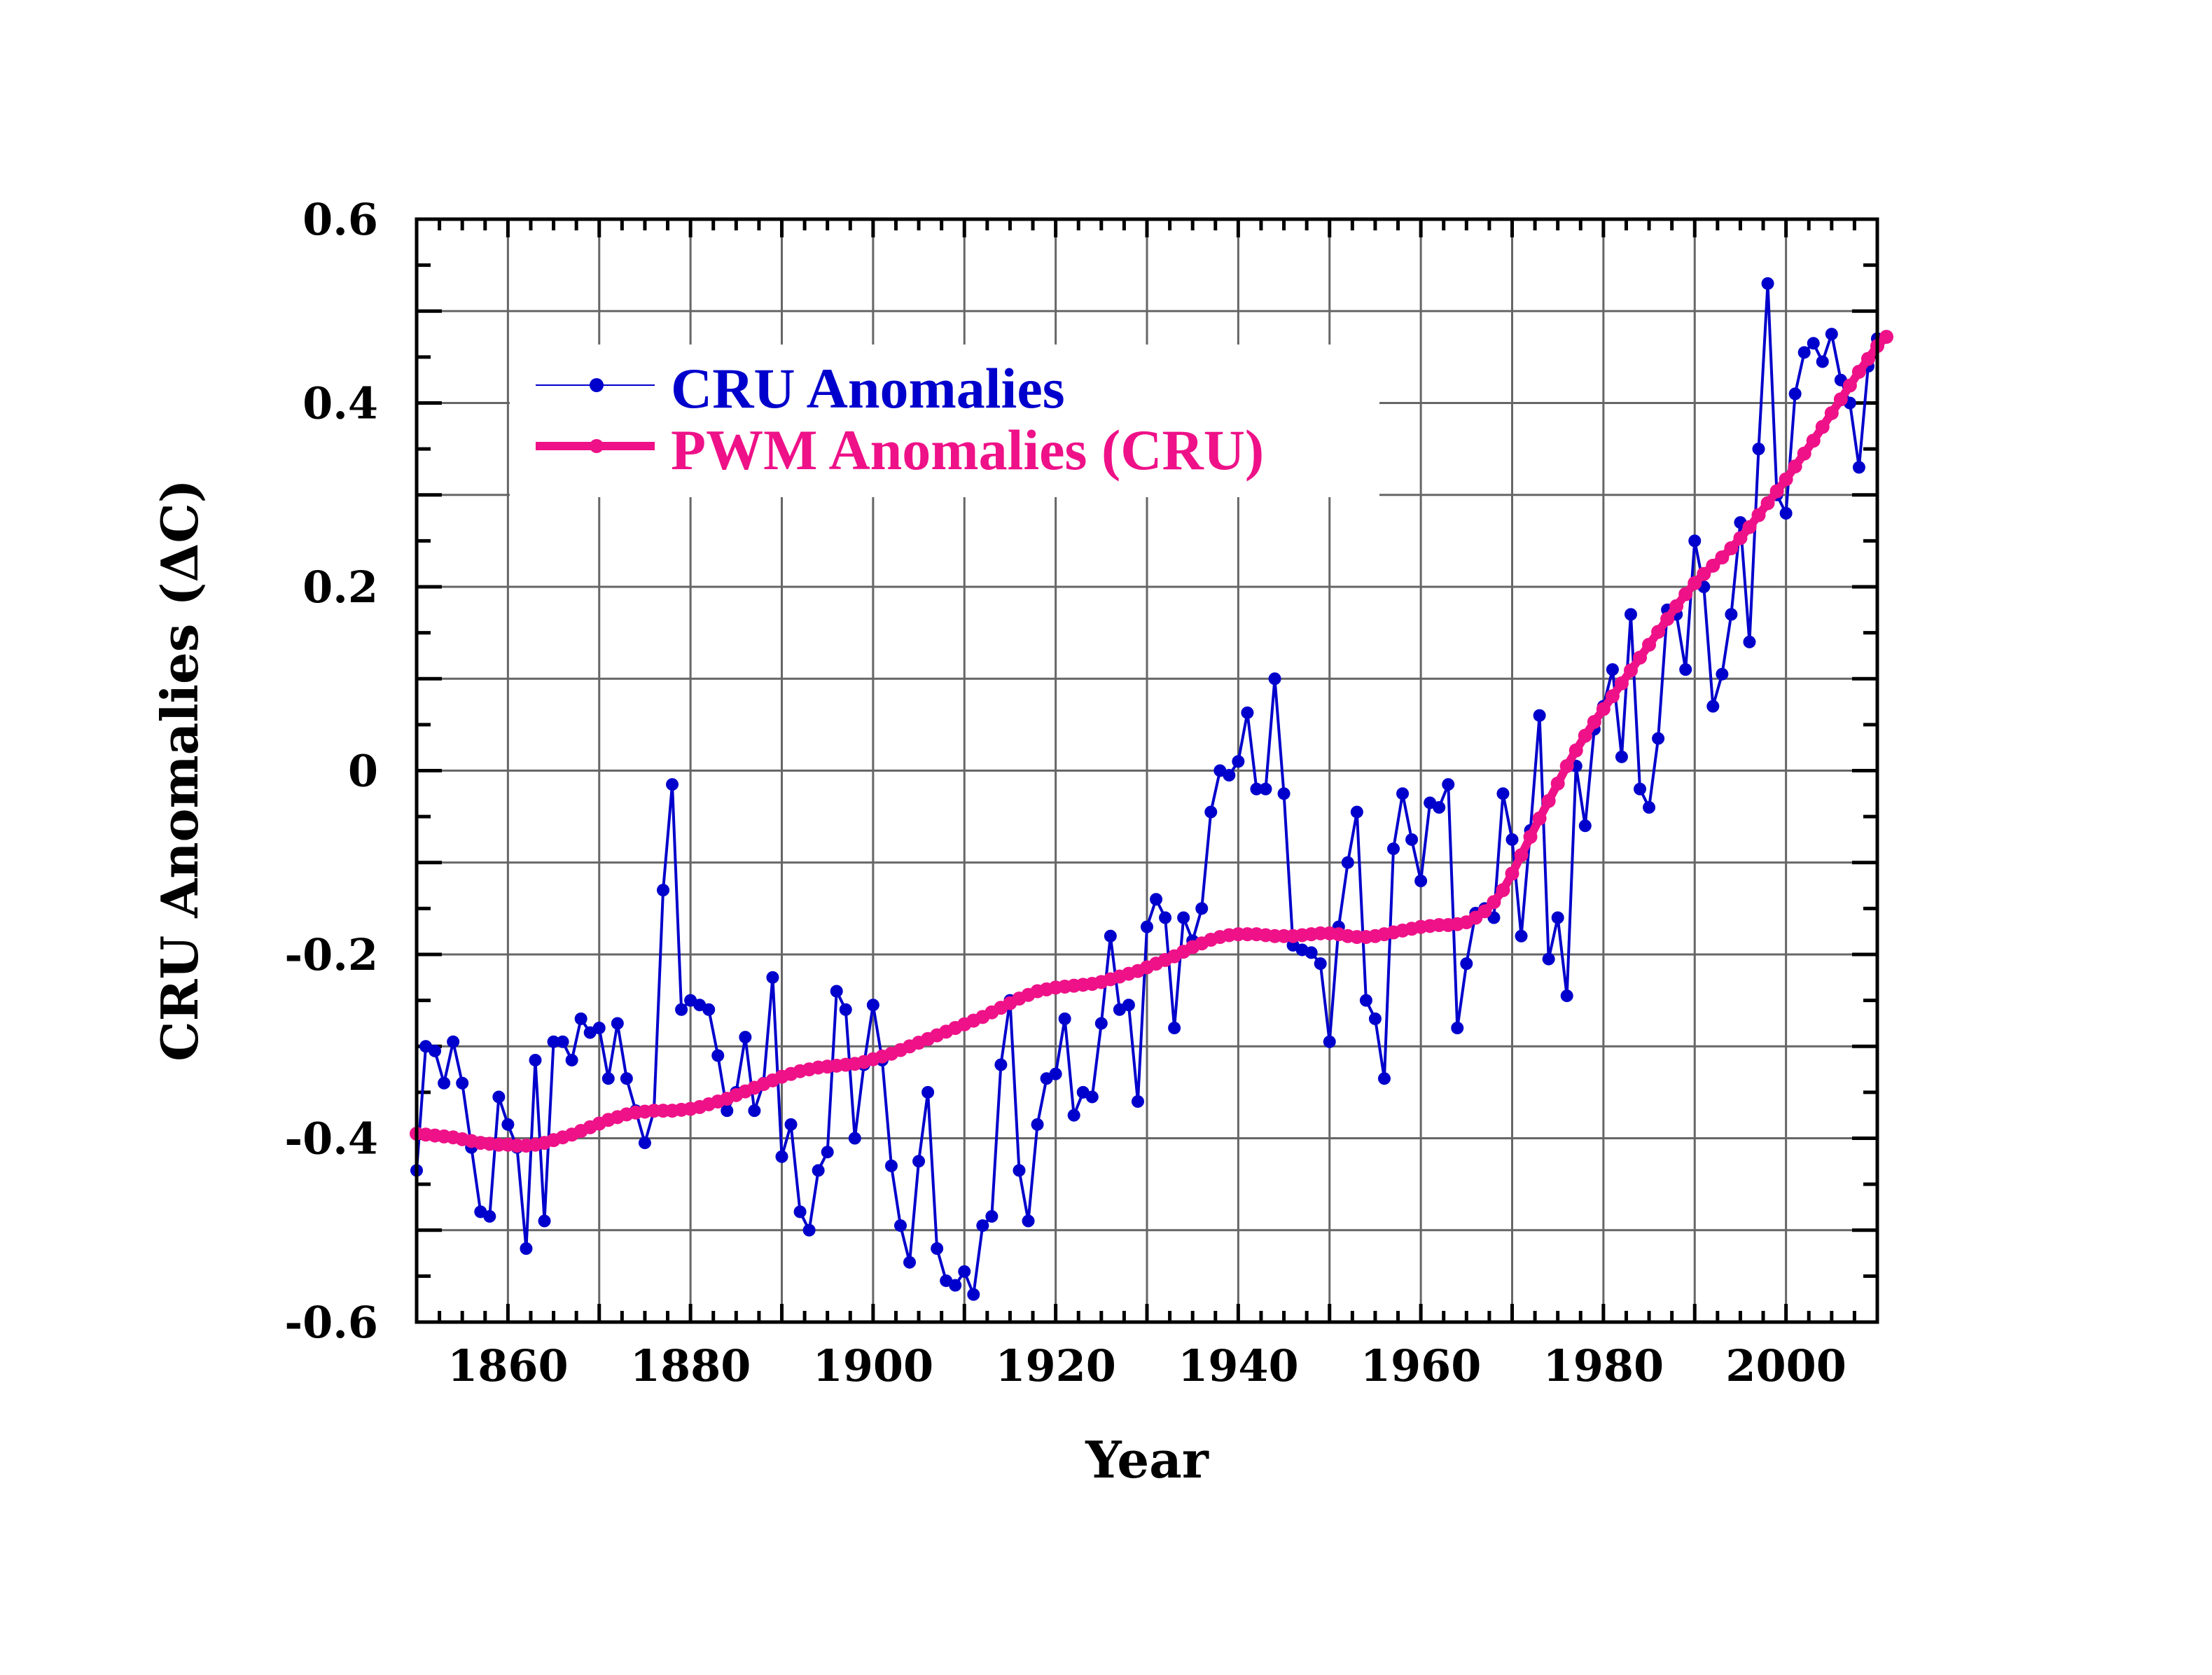 The width and height of the screenshot is (2212, 1675). What do you see at coordinates (868, 388) in the screenshot?
I see `legend-cru-label: CRU Anomalies` at bounding box center [868, 388].